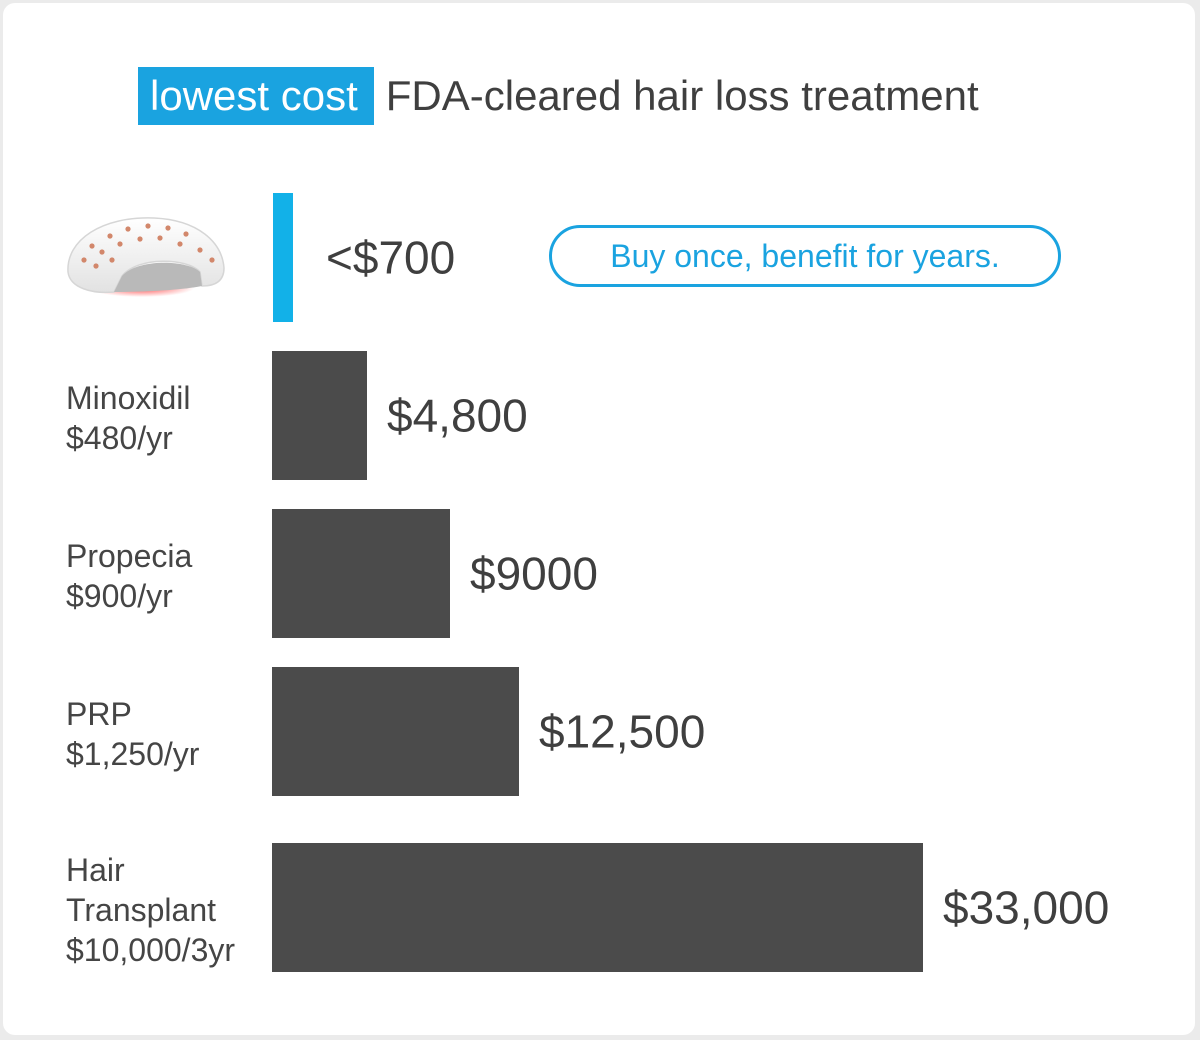 The width and height of the screenshot is (1200, 1040). I want to click on category-label-2: Propecia $900/yr, so click(166, 576).